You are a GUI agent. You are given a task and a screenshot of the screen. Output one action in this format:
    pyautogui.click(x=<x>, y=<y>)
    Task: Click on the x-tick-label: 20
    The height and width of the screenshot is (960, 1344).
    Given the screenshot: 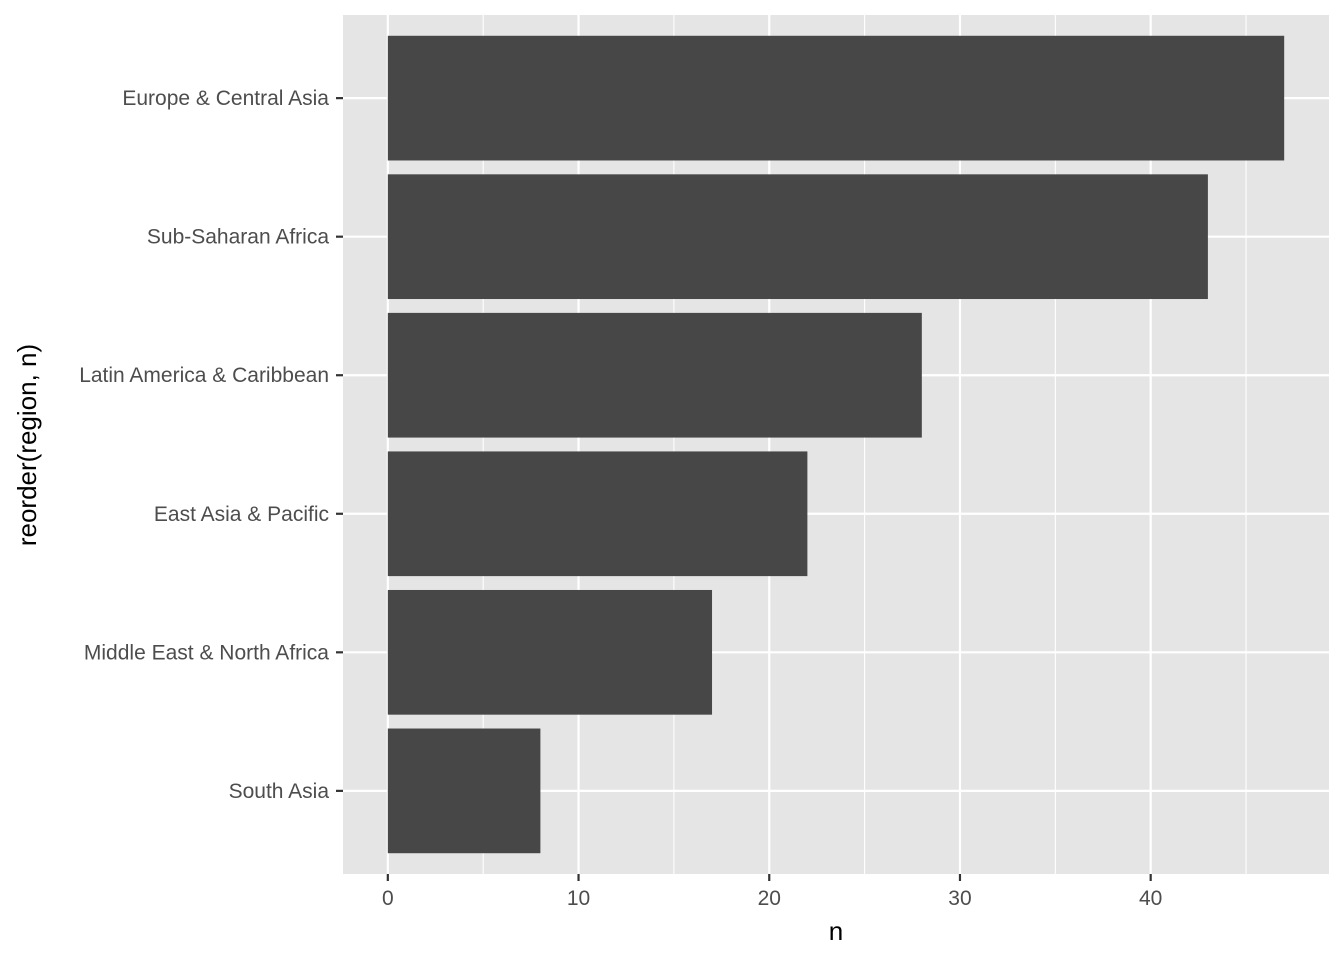 What is the action you would take?
    pyautogui.click(x=769, y=898)
    